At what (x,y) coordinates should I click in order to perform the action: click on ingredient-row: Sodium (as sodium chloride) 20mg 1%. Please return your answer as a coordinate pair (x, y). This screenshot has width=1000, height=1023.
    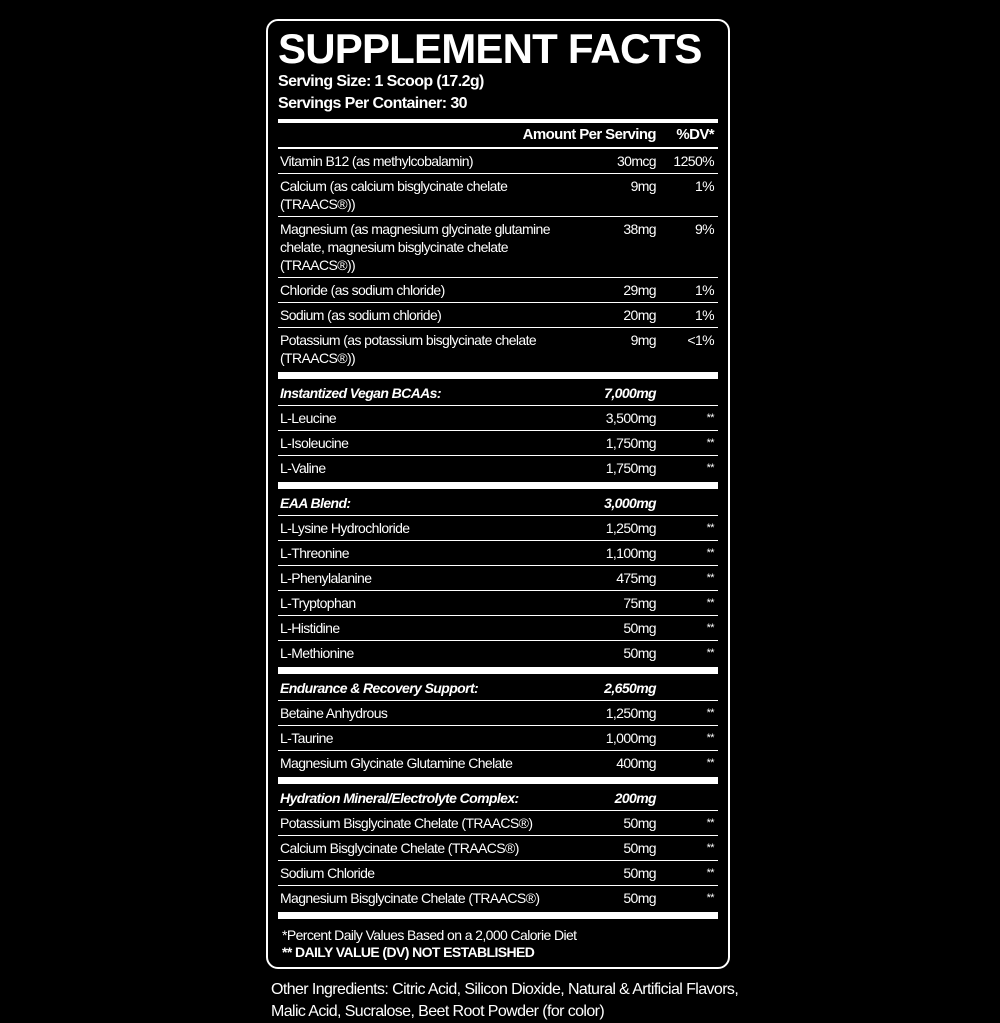
    Looking at the image, I should click on (498, 315).